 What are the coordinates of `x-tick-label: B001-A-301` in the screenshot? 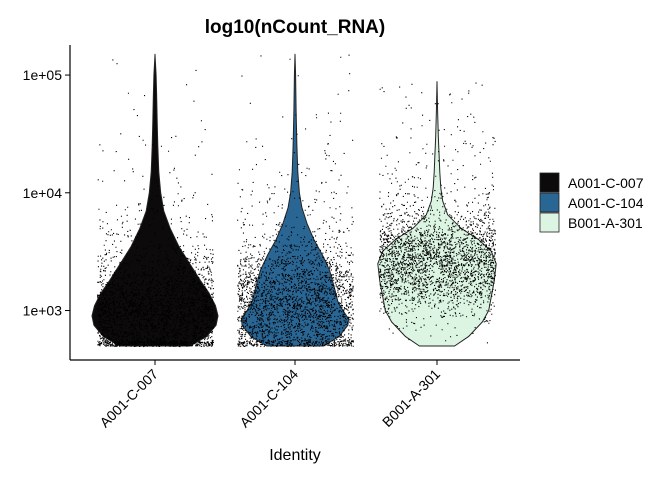 It's located at (411, 398).